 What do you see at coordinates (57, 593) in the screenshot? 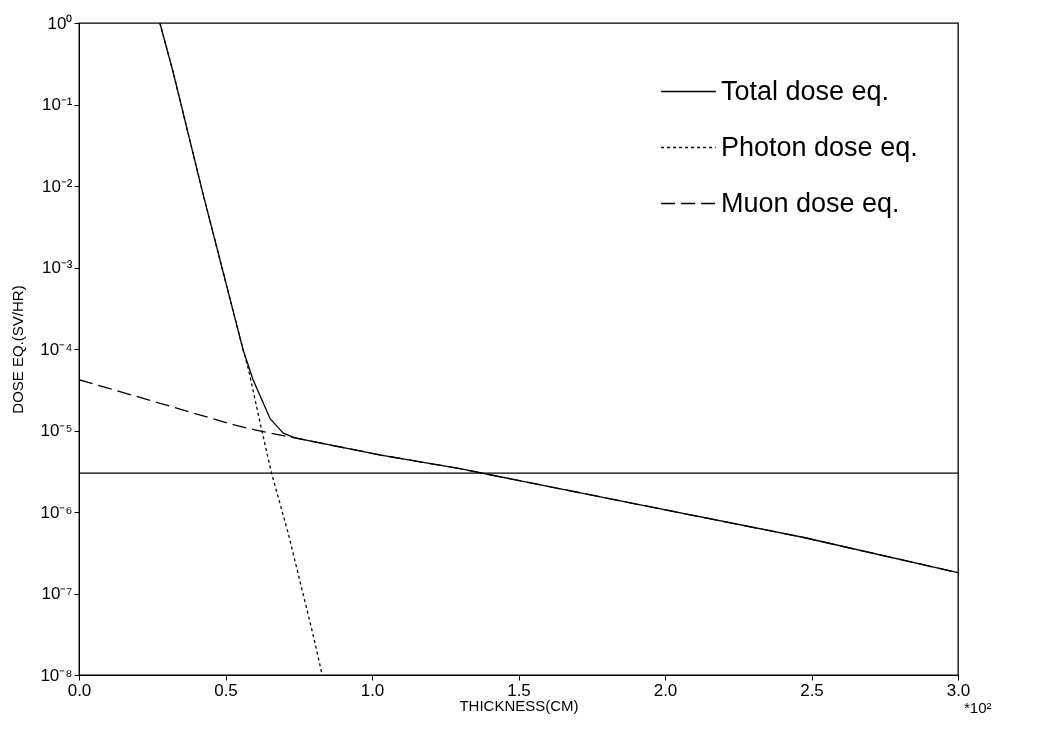
I see `y-tick-label: 10⁻⁷` at bounding box center [57, 593].